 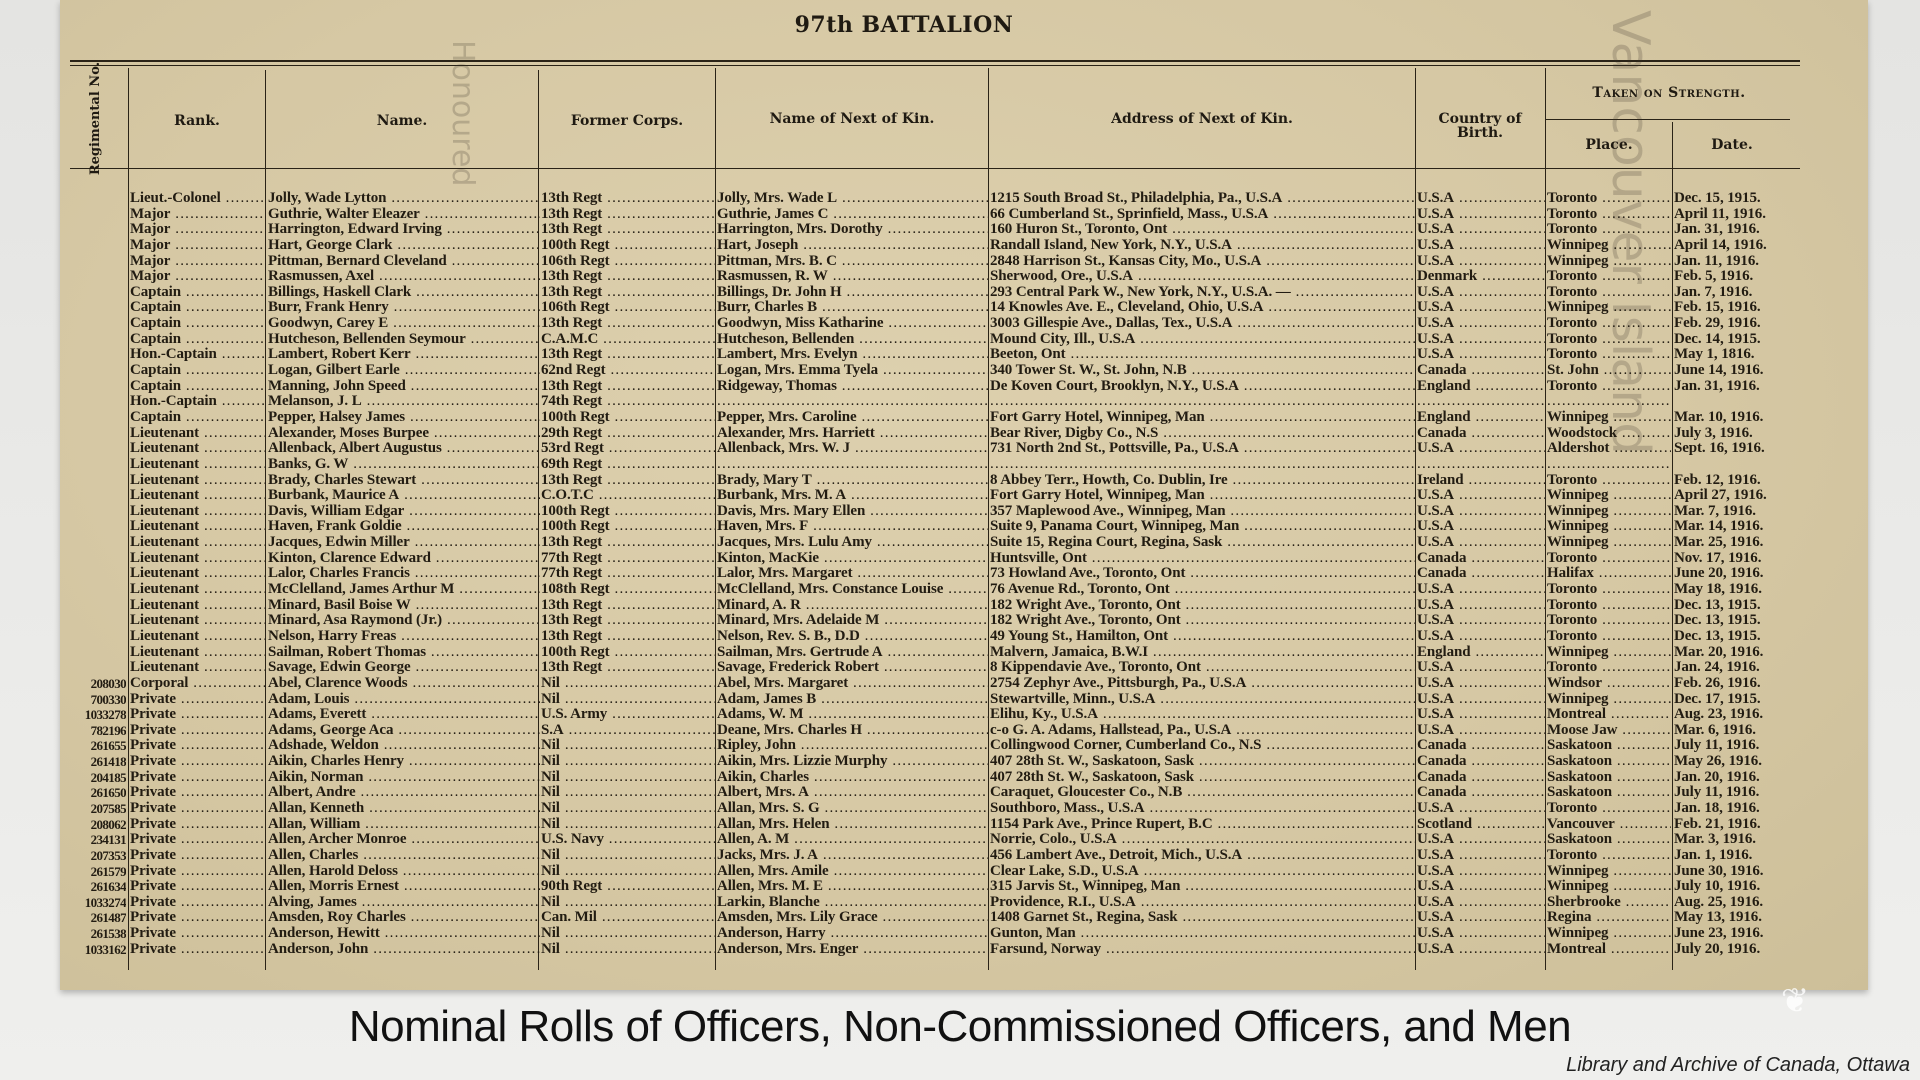 What do you see at coordinates (404, 387) in the screenshot?
I see `name-cell: Manning, John Speed` at bounding box center [404, 387].